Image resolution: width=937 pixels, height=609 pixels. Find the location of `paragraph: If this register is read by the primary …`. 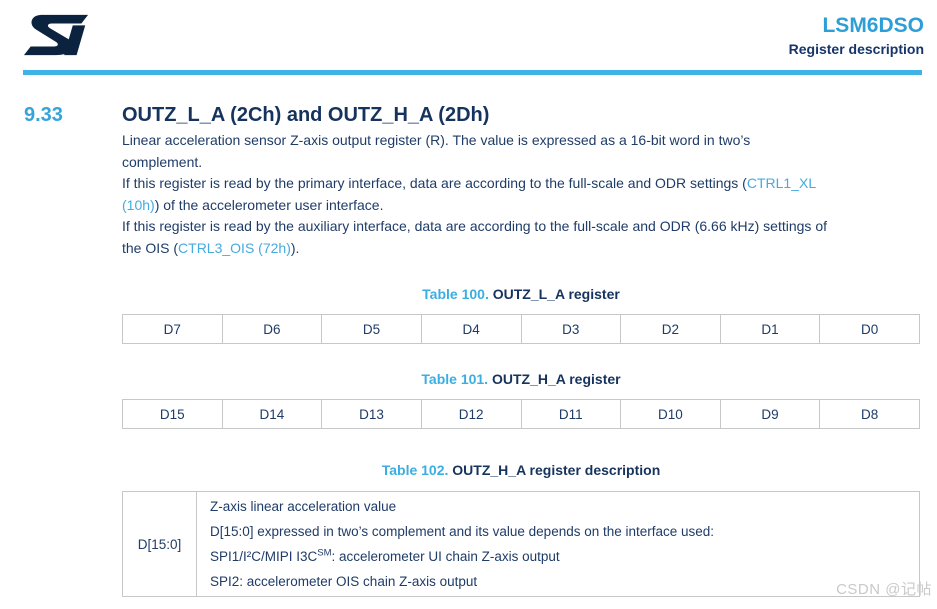

paragraph: If this register is read by the primary … is located at coordinates (521, 194).